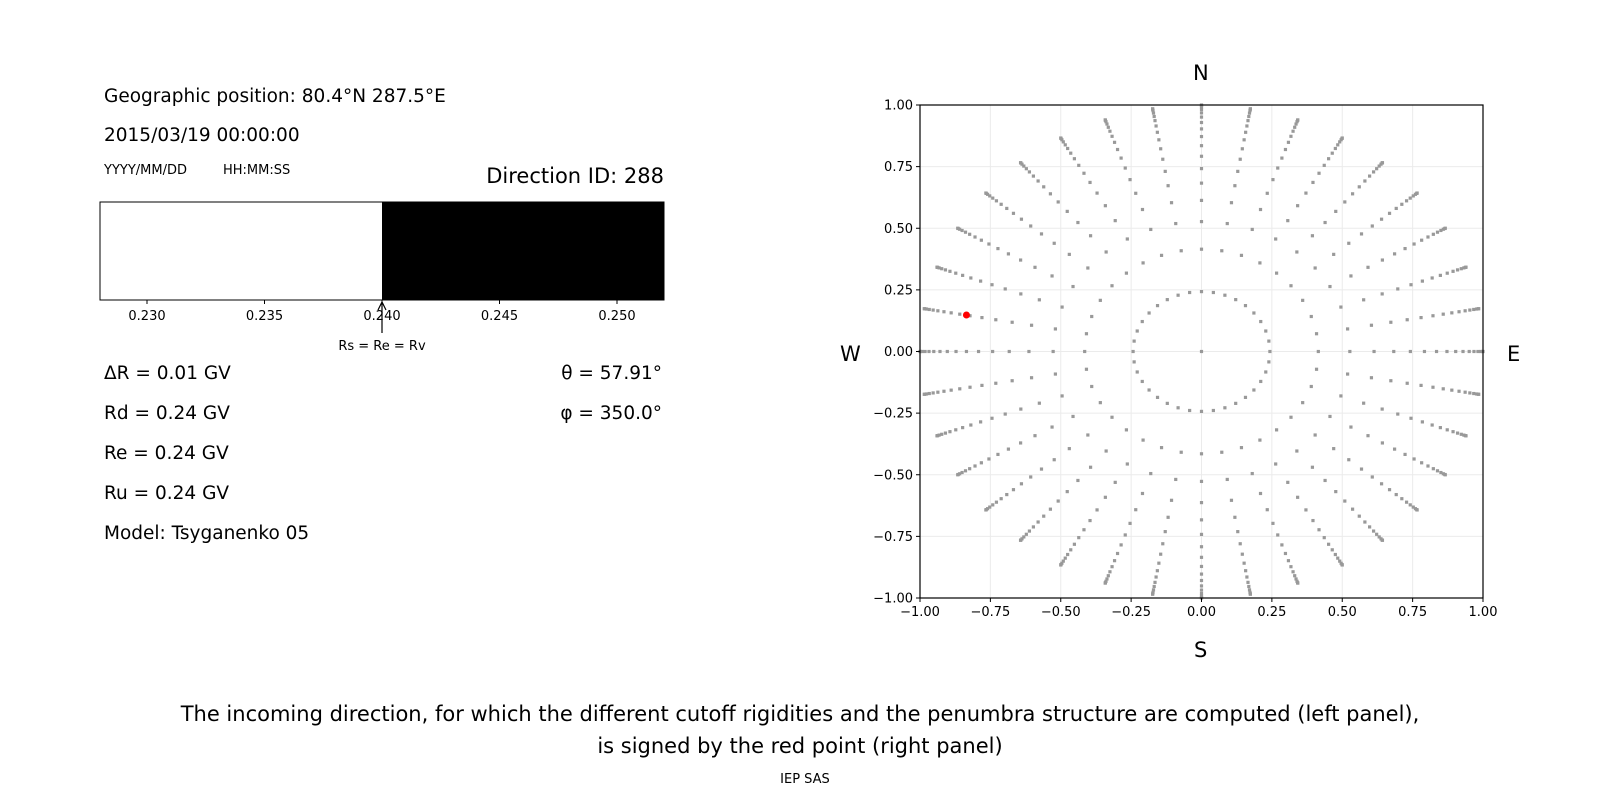 The image size is (1600, 800). Describe the element at coordinates (1342, 612) in the screenshot. I see `x-tick-label: 0.50` at that location.